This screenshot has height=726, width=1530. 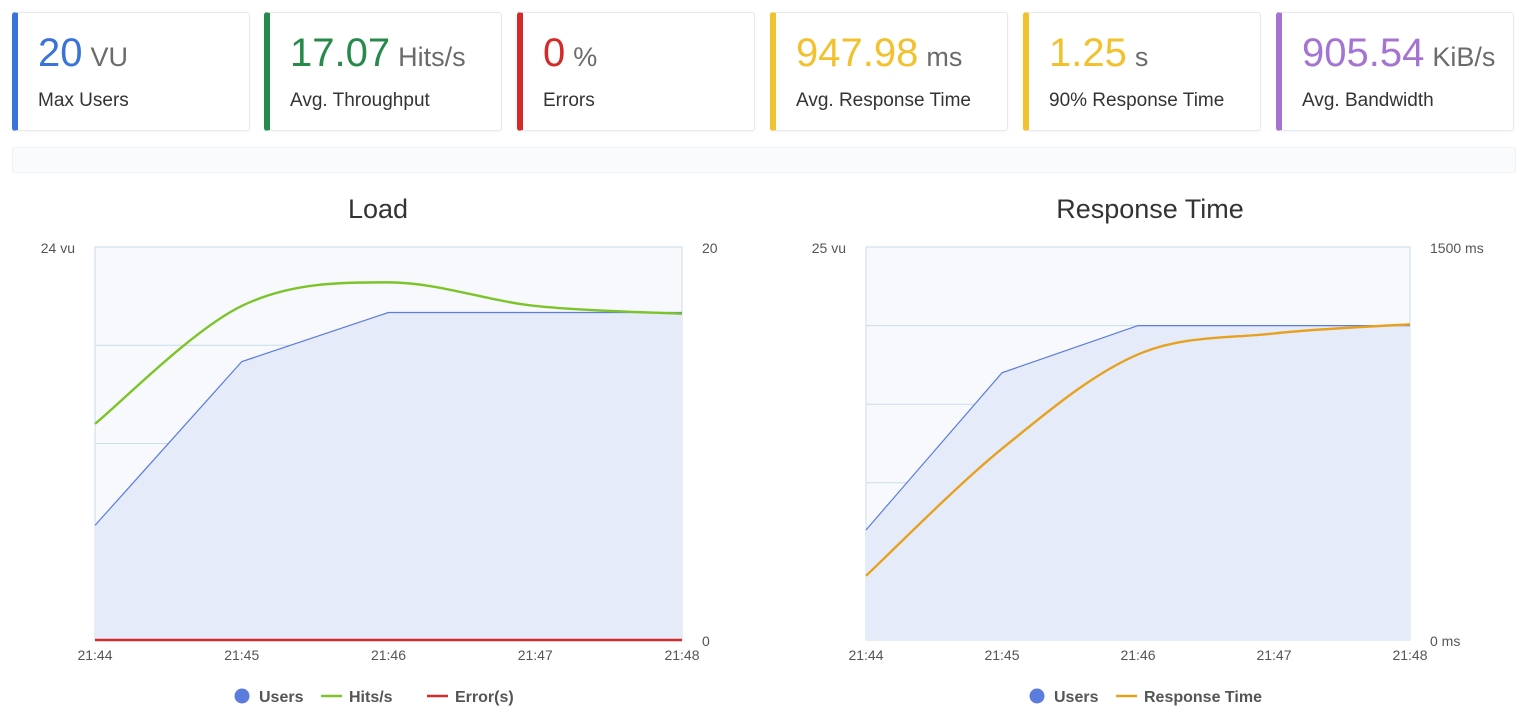 I want to click on card-unit: %, so click(x=585, y=57).